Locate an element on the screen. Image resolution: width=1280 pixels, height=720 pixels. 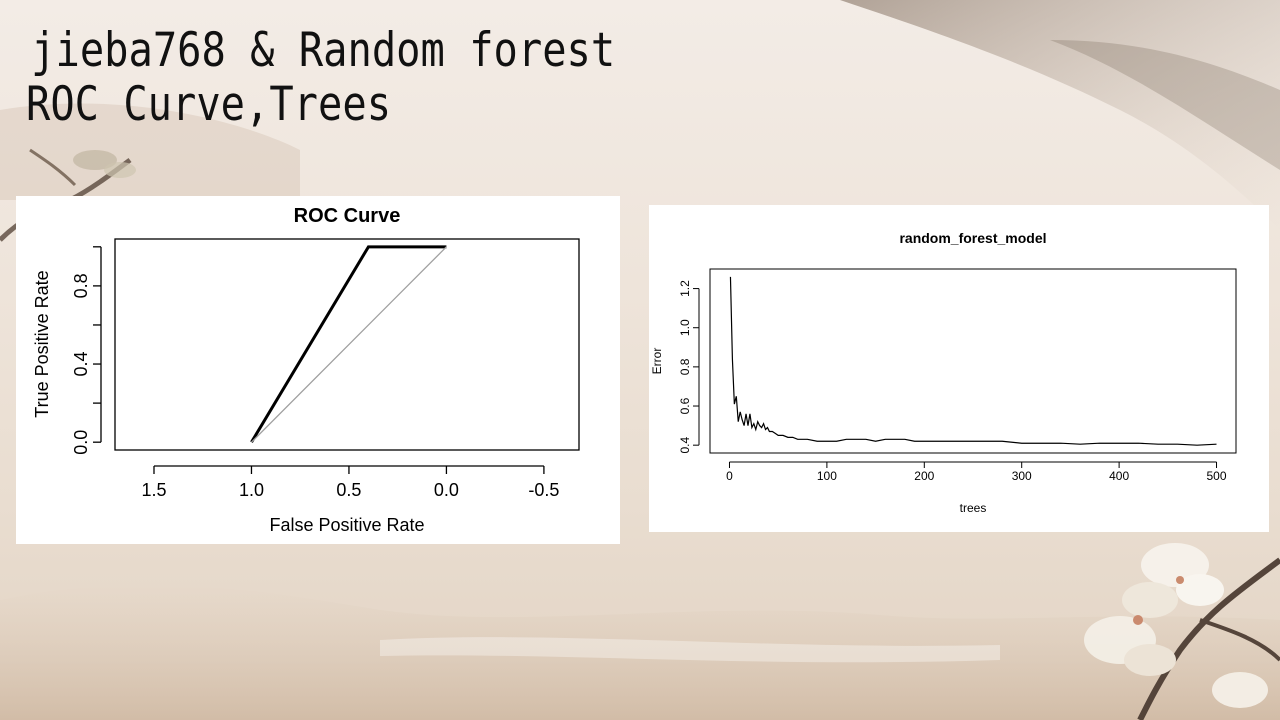
magnolia-flowers is located at coordinates (1182, 631).